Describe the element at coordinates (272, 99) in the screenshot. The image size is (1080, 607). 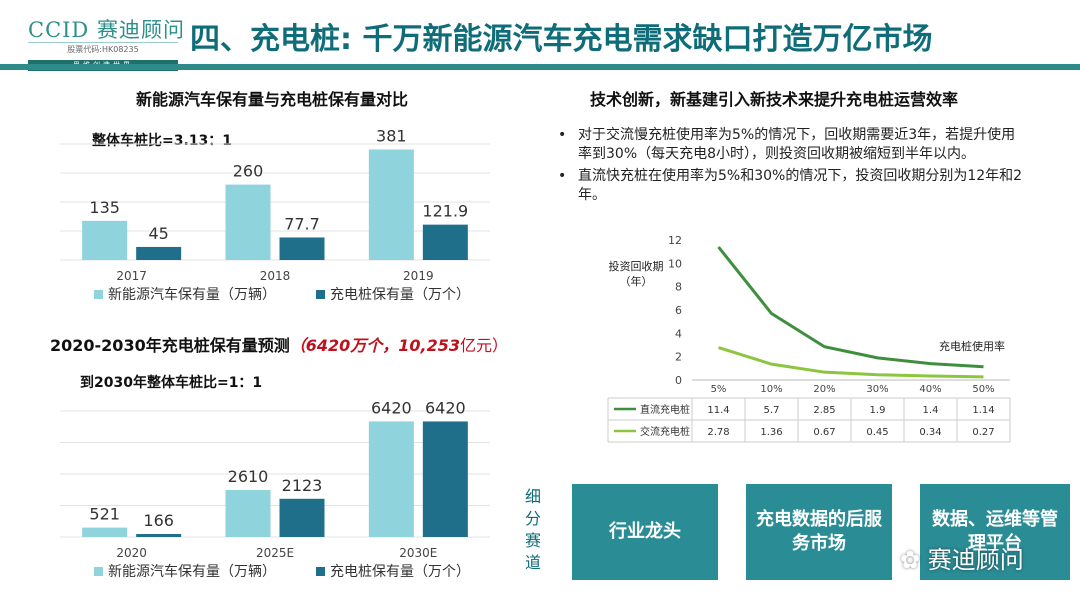
I see `ev-pile-comparison-title: 新能源汽车保有量与充电桩保有量对比` at that location.